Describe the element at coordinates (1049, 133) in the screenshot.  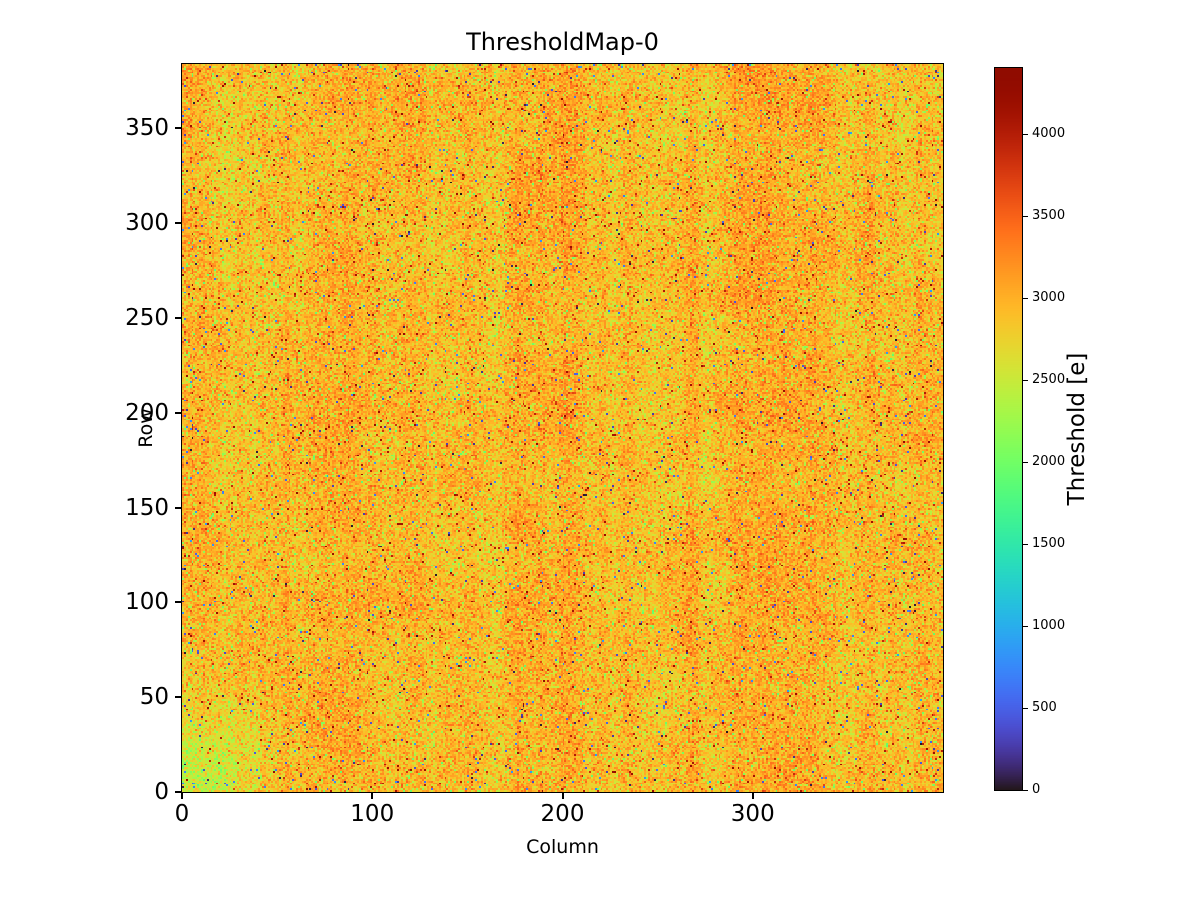
I see `colorbar-tick-label: 4000` at that location.